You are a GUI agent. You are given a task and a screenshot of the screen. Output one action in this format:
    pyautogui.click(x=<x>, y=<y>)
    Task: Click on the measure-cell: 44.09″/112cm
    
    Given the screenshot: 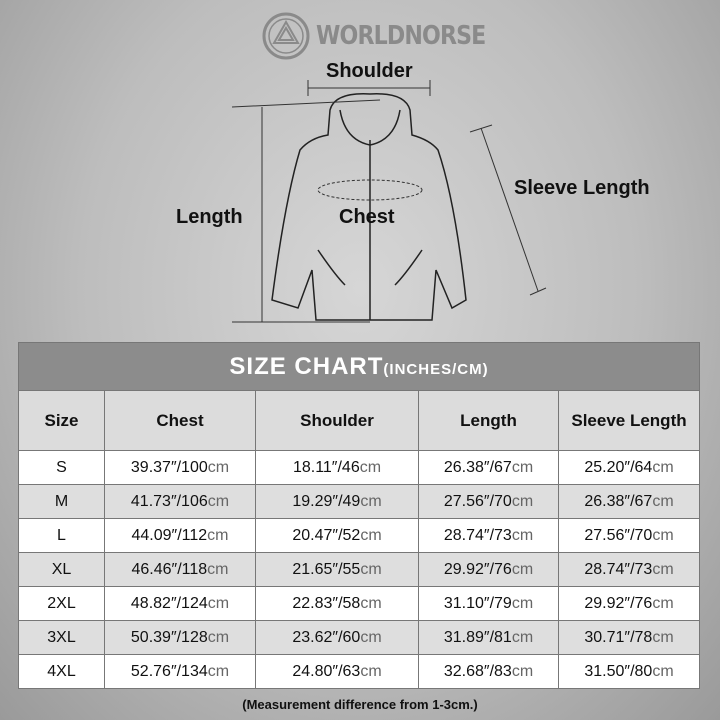 What is the action you would take?
    pyautogui.click(x=180, y=535)
    